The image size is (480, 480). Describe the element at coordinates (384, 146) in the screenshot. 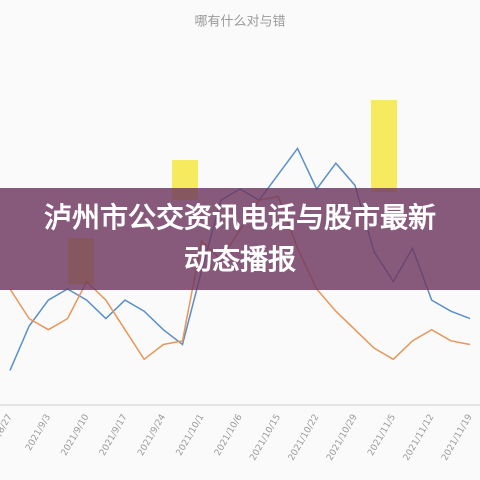

I see `annotation-box` at that location.